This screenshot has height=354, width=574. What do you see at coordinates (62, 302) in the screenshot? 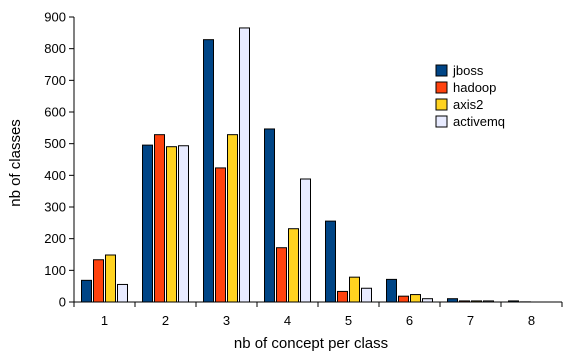
I see `y-tick-label: 0` at bounding box center [62, 302].